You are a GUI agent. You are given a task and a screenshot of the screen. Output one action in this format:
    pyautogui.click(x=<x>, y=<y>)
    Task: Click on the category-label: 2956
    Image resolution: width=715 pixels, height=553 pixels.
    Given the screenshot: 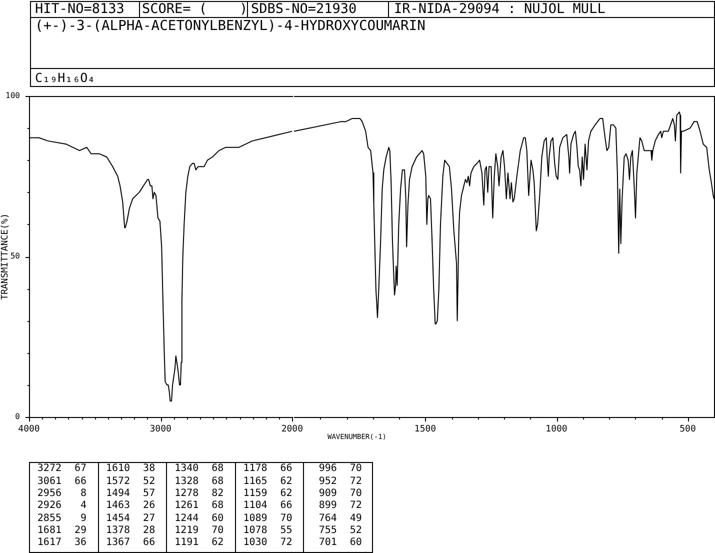 What is the action you would take?
    pyautogui.click(x=49, y=493)
    